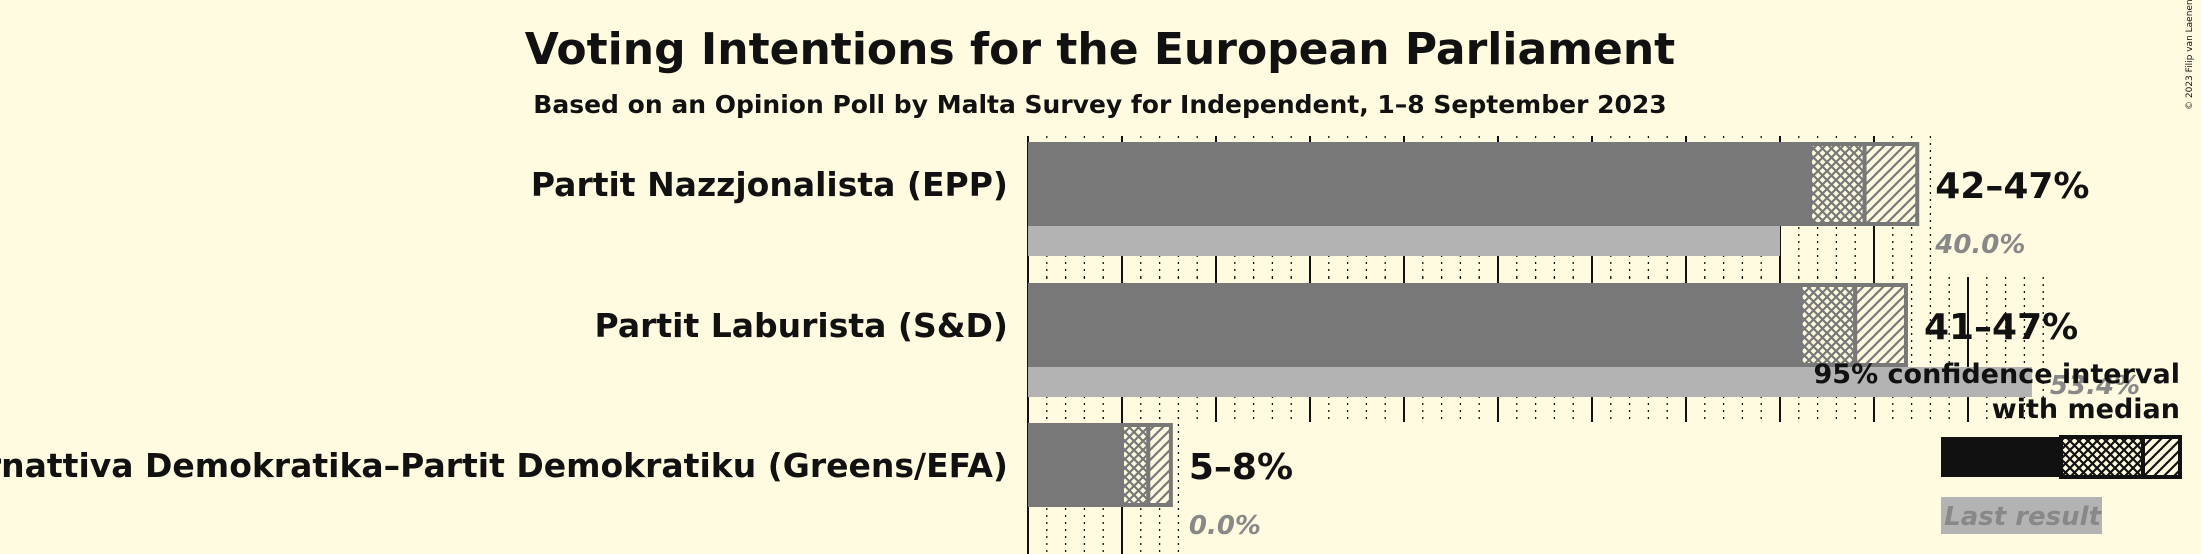 The width and height of the screenshot is (2201, 554). Describe the element at coordinates (1997, 374) in the screenshot. I see `legend-ci-label-line1: 95% confidence interval` at that location.